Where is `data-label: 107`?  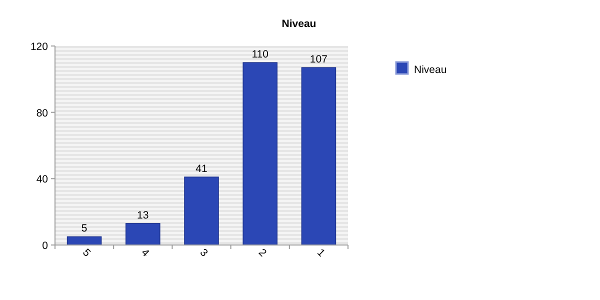
data-label: 107 is located at coordinates (319, 60).